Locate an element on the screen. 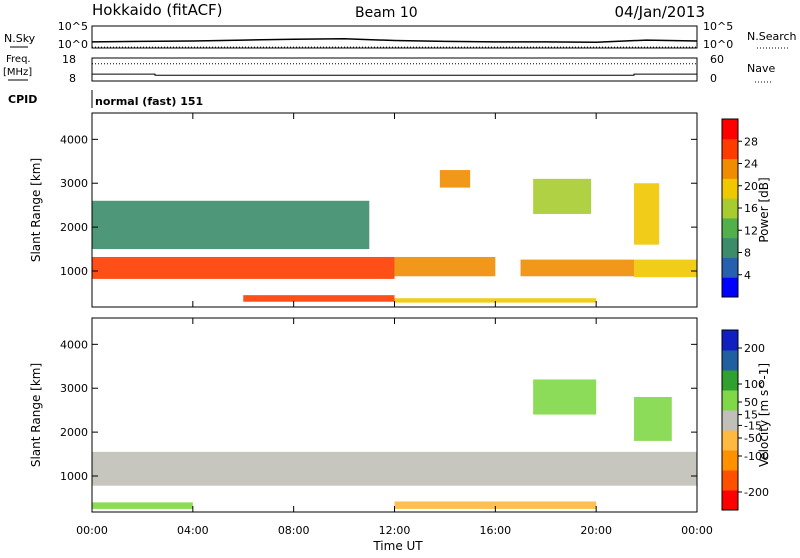  velocity-ytick-label-0: 1000 is located at coordinates (74, 476).